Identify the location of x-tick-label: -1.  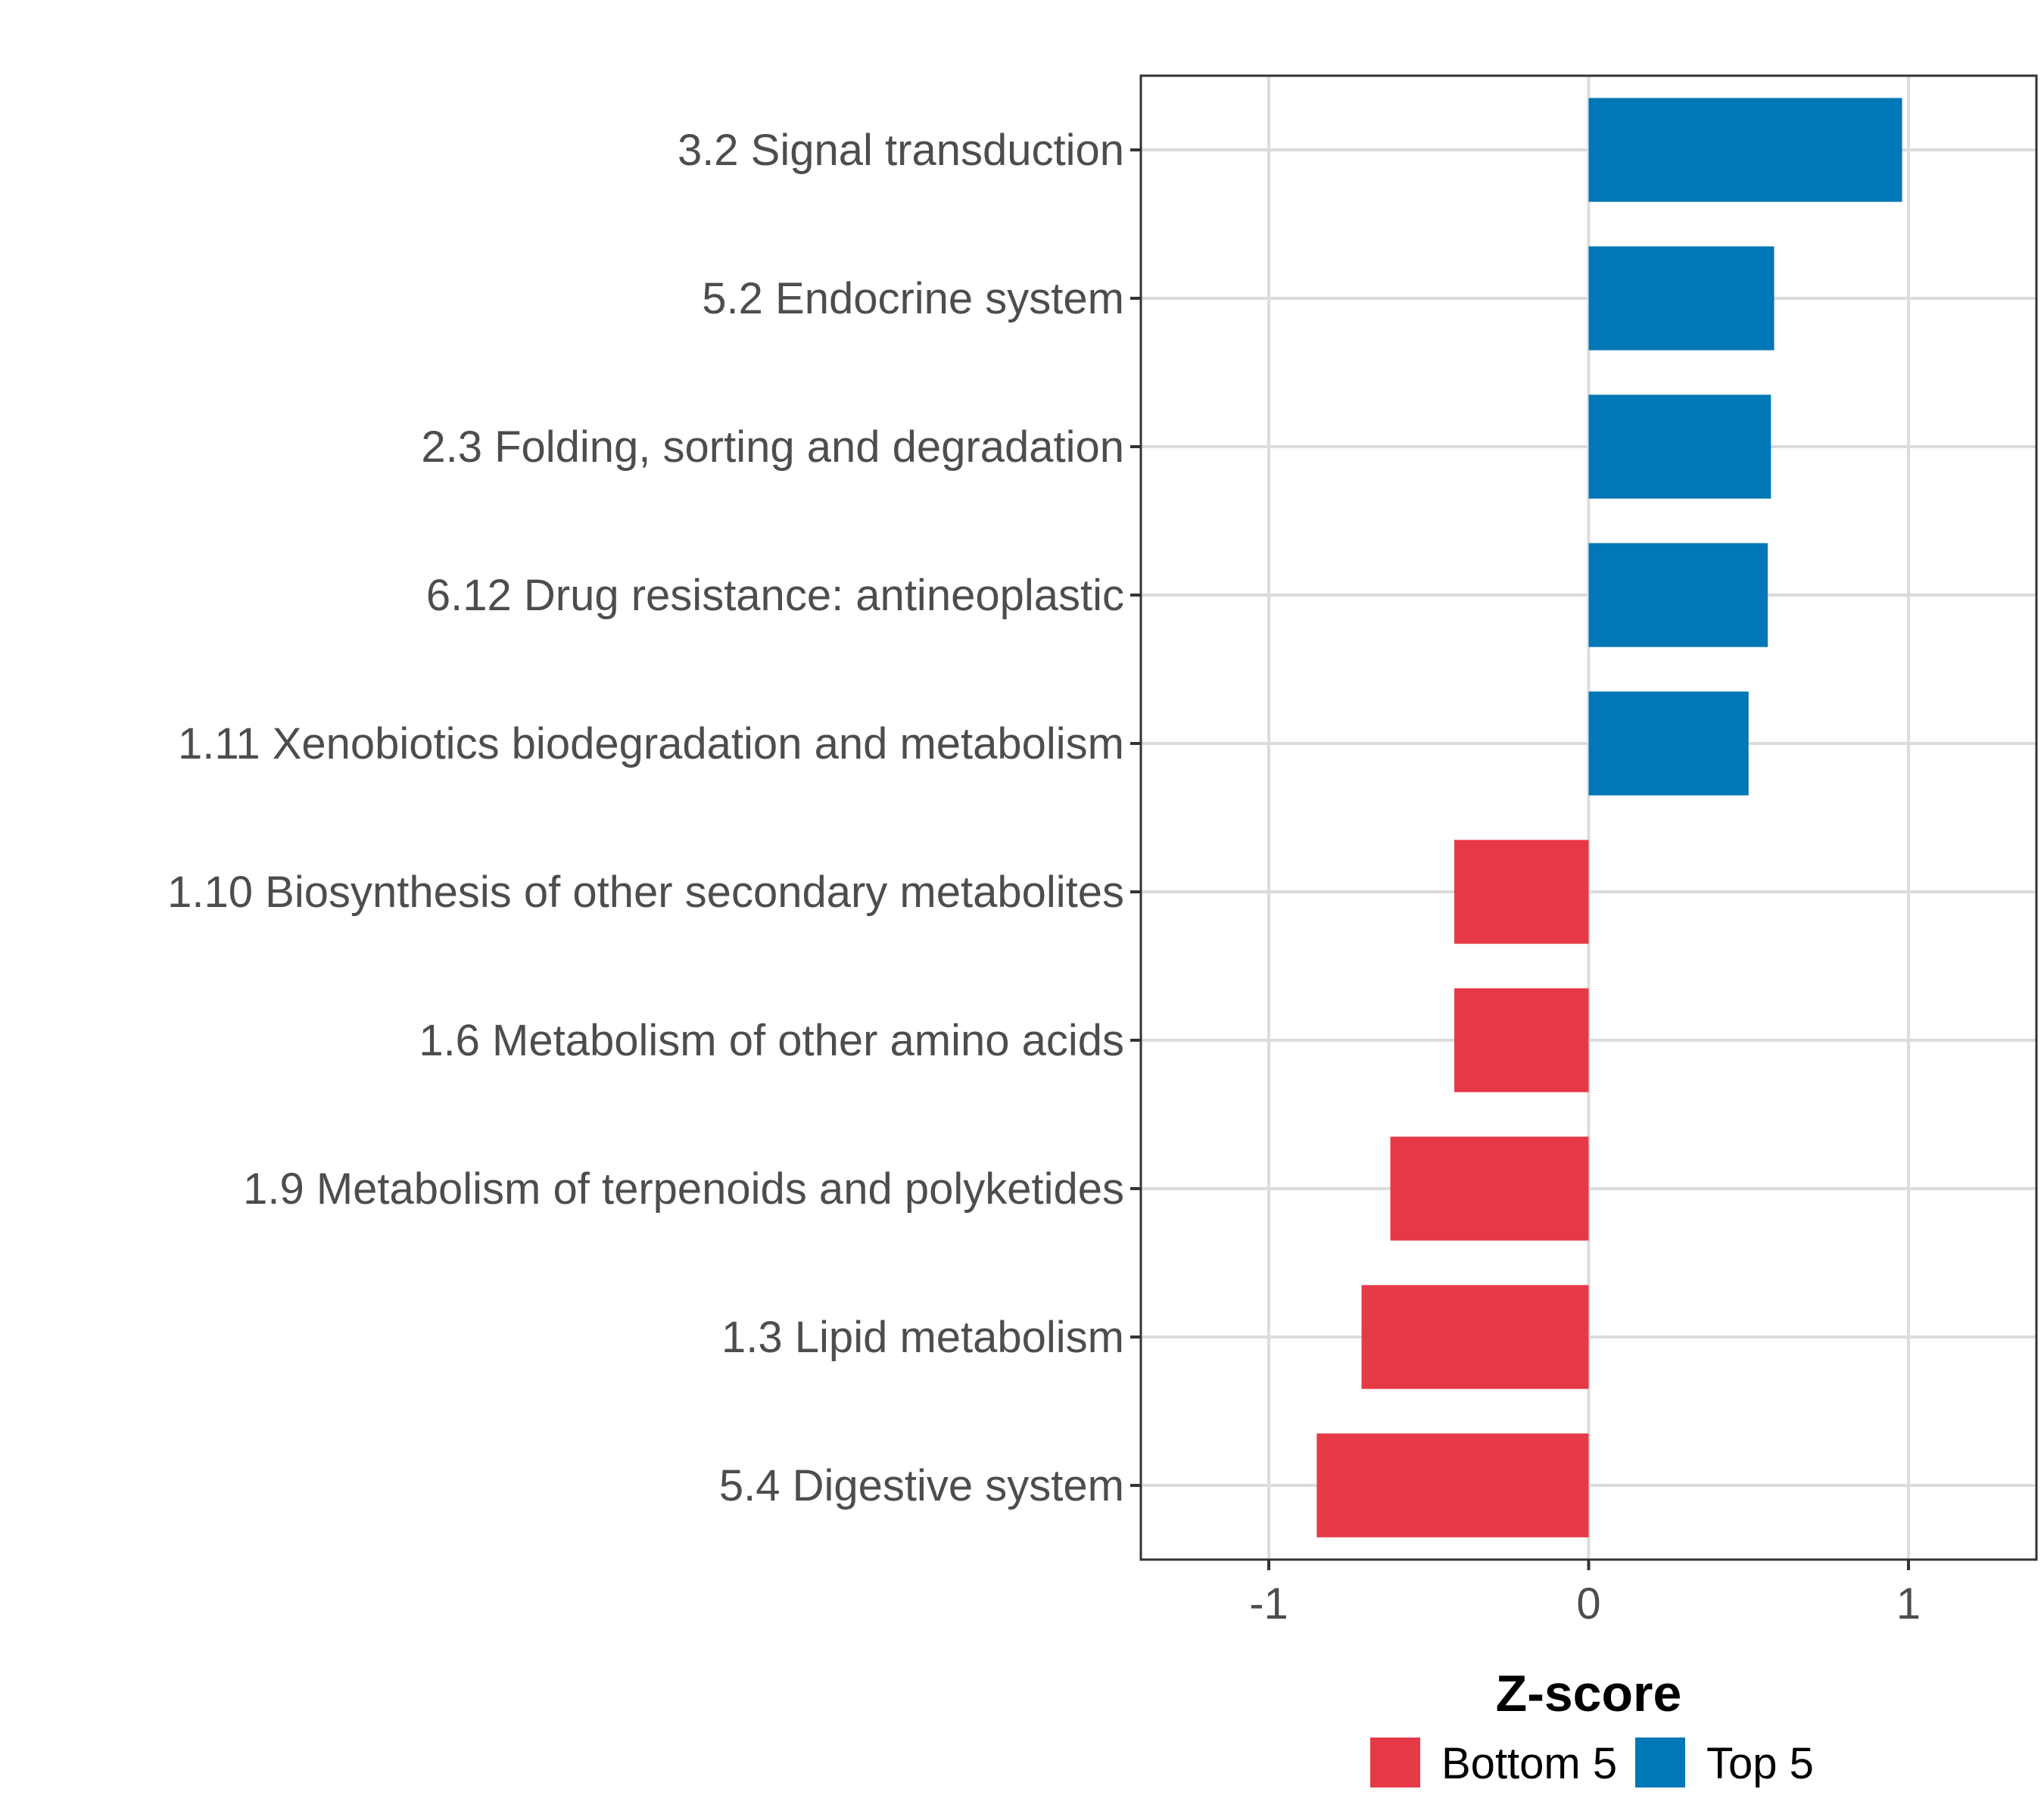
(1268, 1603).